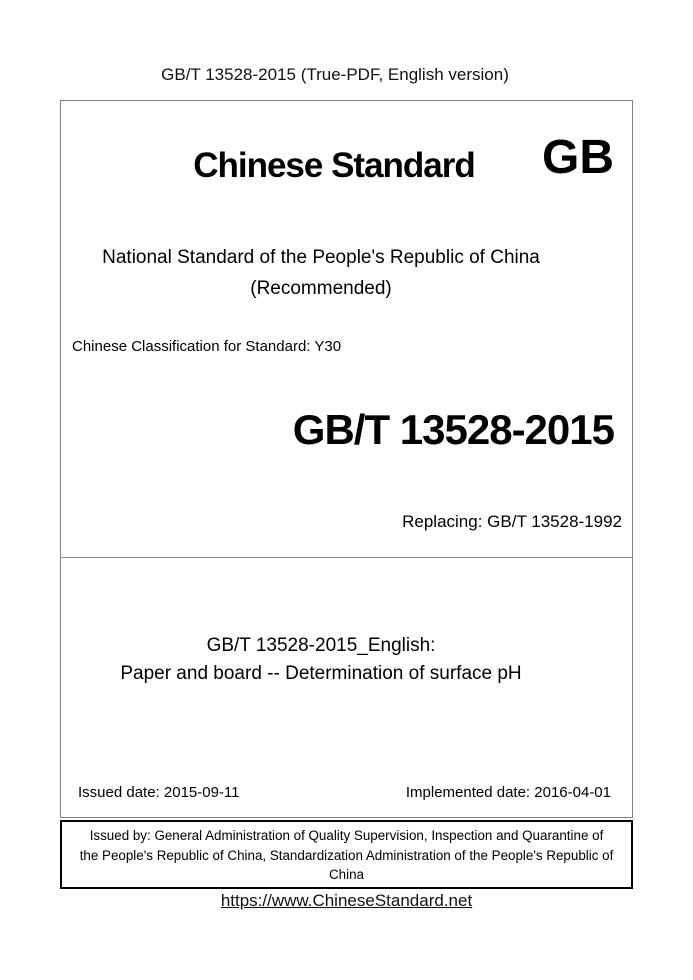 Image resolution: width=693 pixels, height=980 pixels. What do you see at coordinates (159, 792) in the screenshot?
I see `issued-date: Issued date: 2015-09-11` at bounding box center [159, 792].